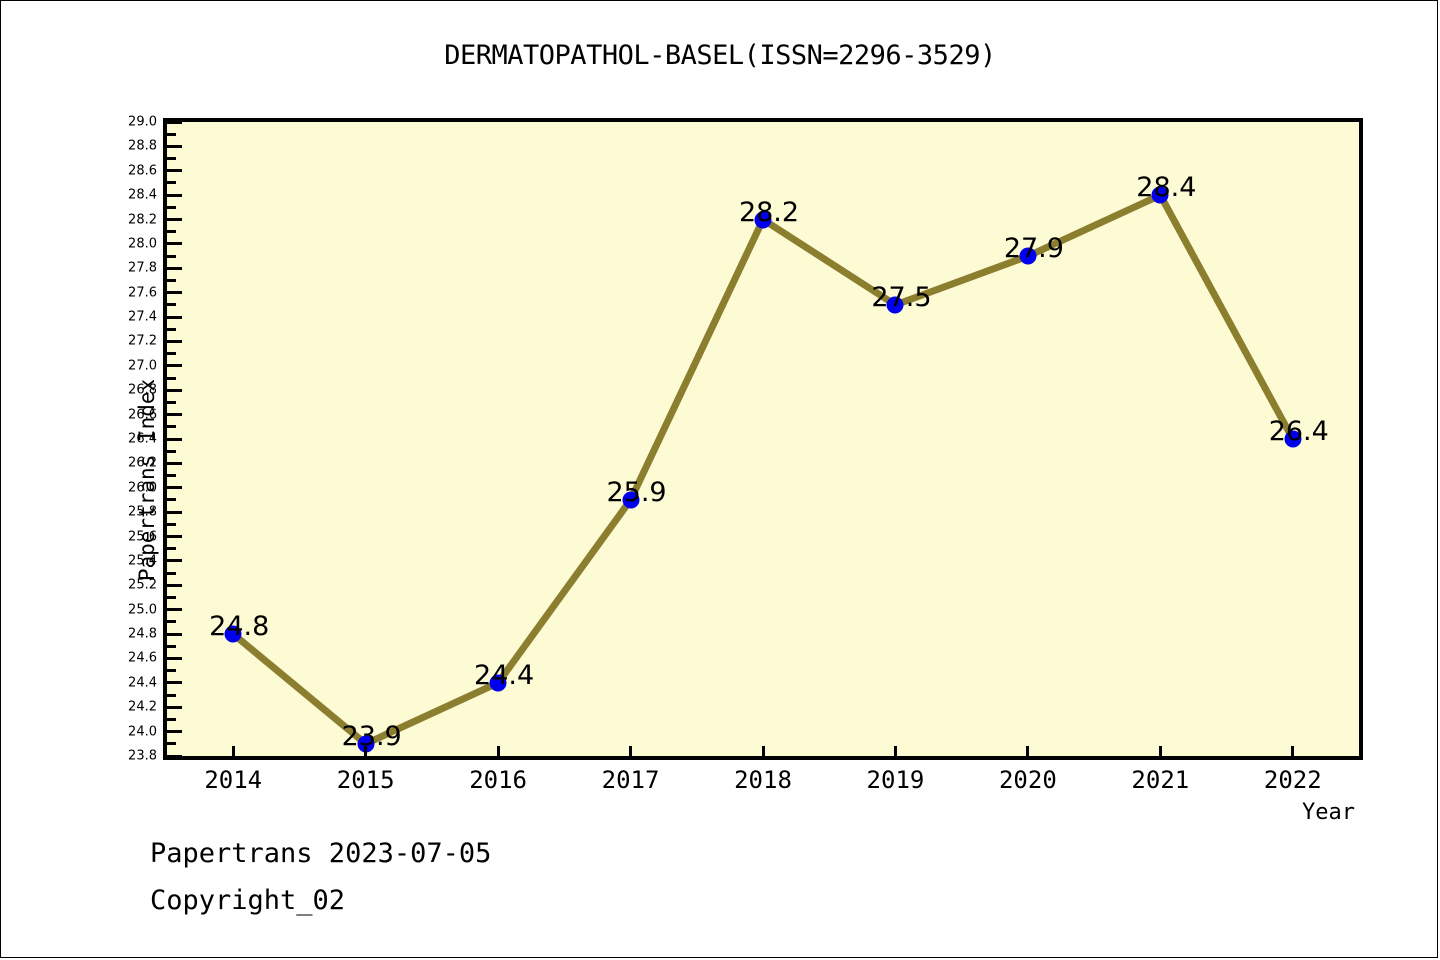 The height and width of the screenshot is (960, 1440). What do you see at coordinates (142, 244) in the screenshot?
I see `y-tick-label: 28.0` at bounding box center [142, 244].